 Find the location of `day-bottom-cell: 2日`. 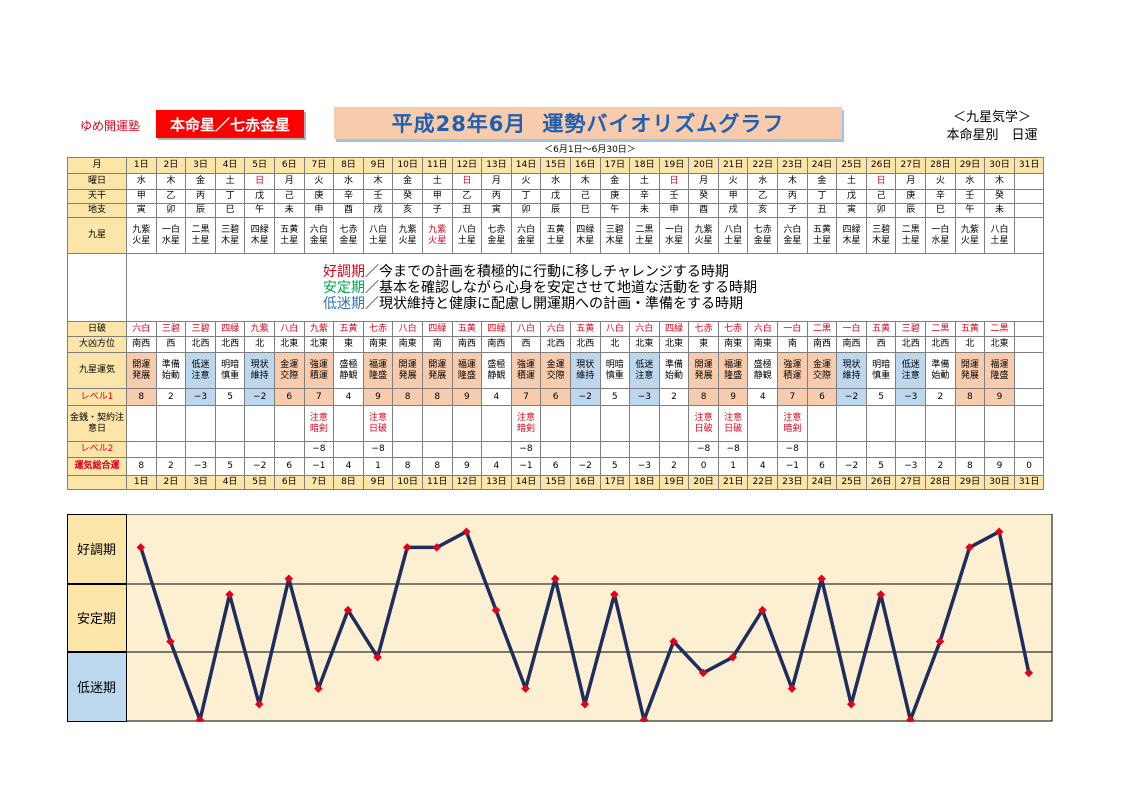

day-bottom-cell: 2日 is located at coordinates (171, 482).